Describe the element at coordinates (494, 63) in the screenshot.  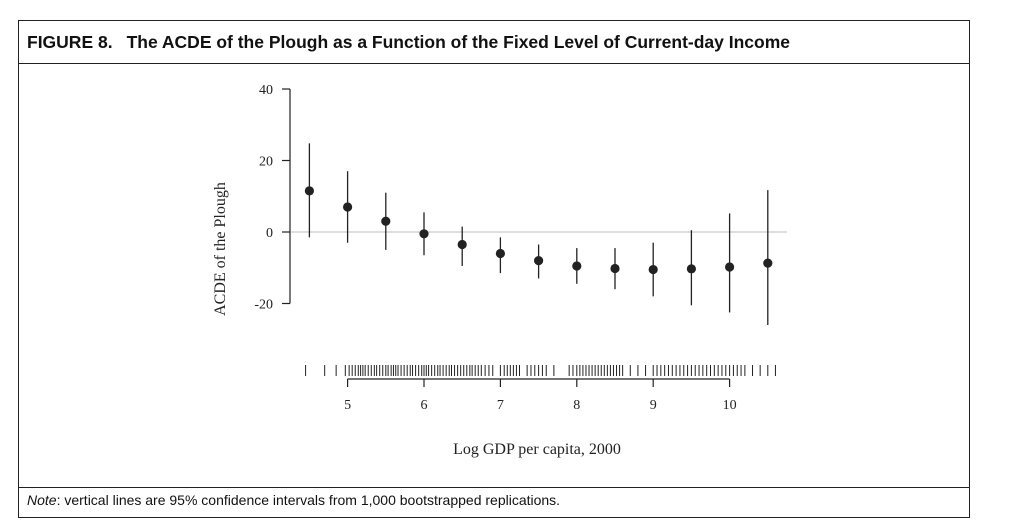
I see `title-rule` at that location.